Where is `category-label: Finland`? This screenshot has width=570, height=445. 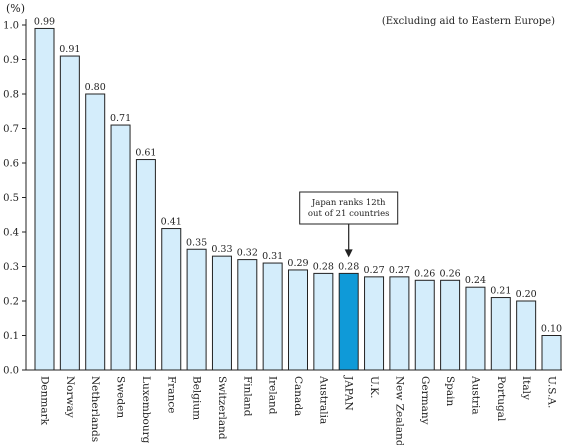
category-label: Finland is located at coordinates (247, 396).